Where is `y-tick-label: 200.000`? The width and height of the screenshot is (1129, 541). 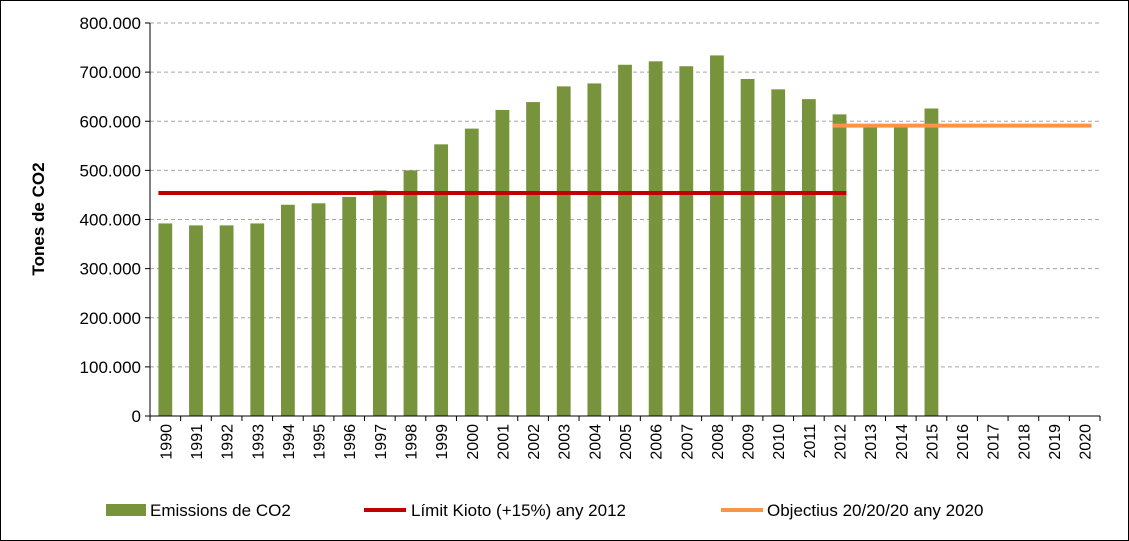
y-tick-label: 200.000 is located at coordinates (110, 318).